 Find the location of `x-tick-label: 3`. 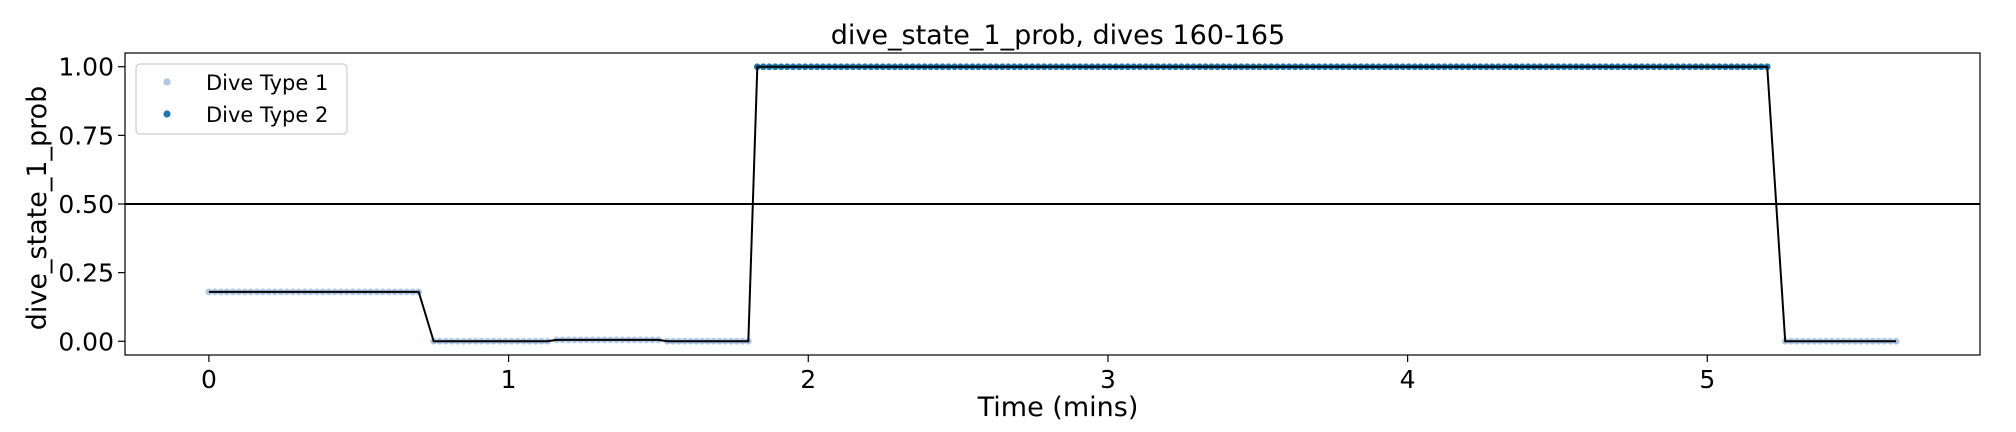

x-tick-label: 3 is located at coordinates (1108, 379).